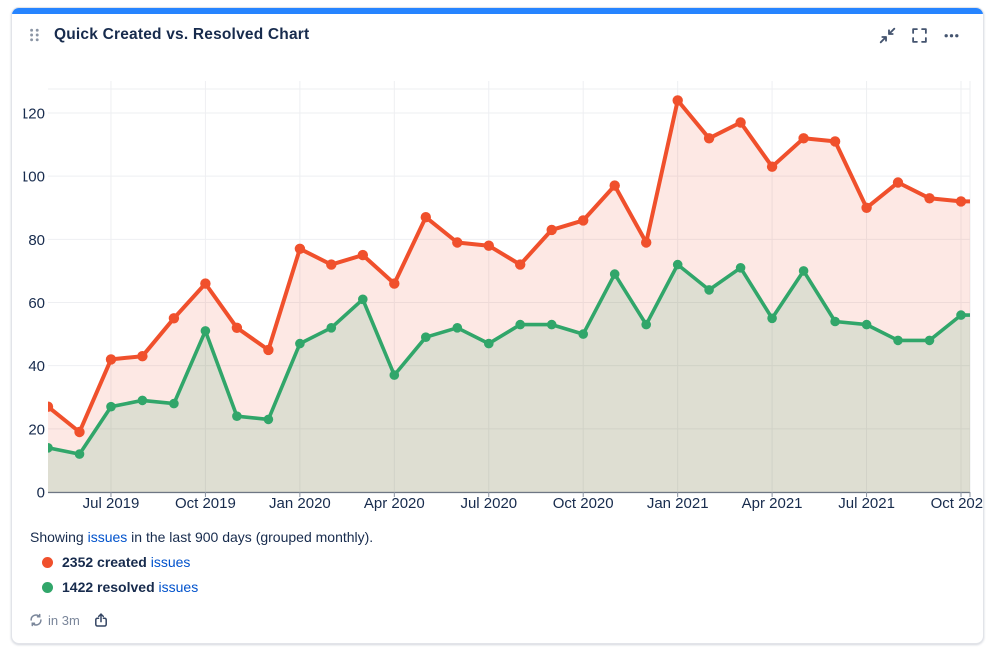 The image size is (992, 659). I want to click on created-series-dot, so click(47, 562).